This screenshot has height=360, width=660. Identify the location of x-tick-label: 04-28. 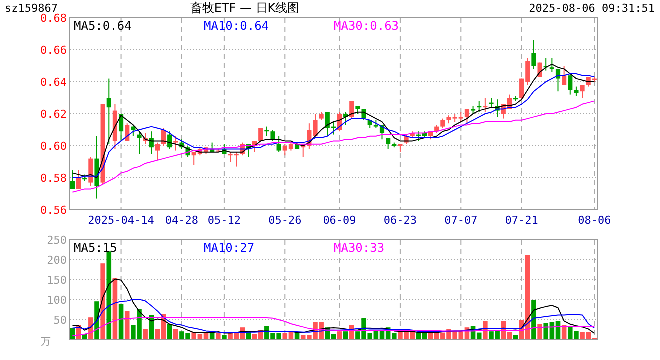
(182, 220).